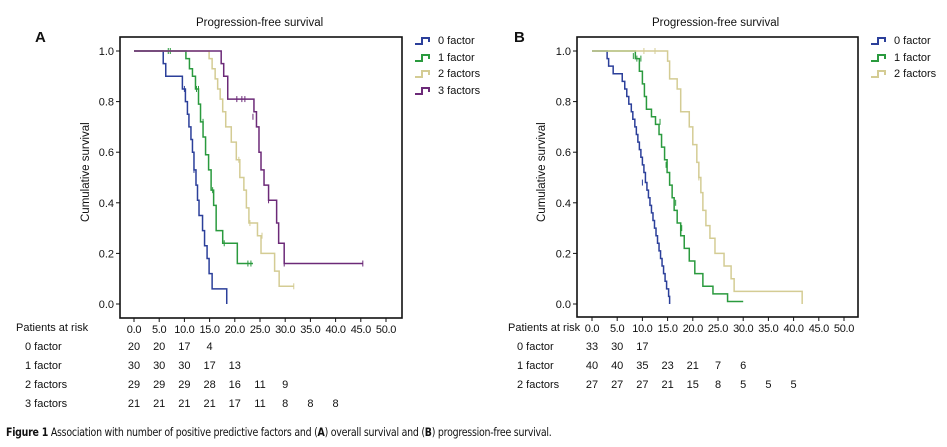 Image resolution: width=947 pixels, height=447 pixels. Describe the element at coordinates (563, 52) in the screenshot. I see `panel-b-y-tick-label: 1.0` at that location.